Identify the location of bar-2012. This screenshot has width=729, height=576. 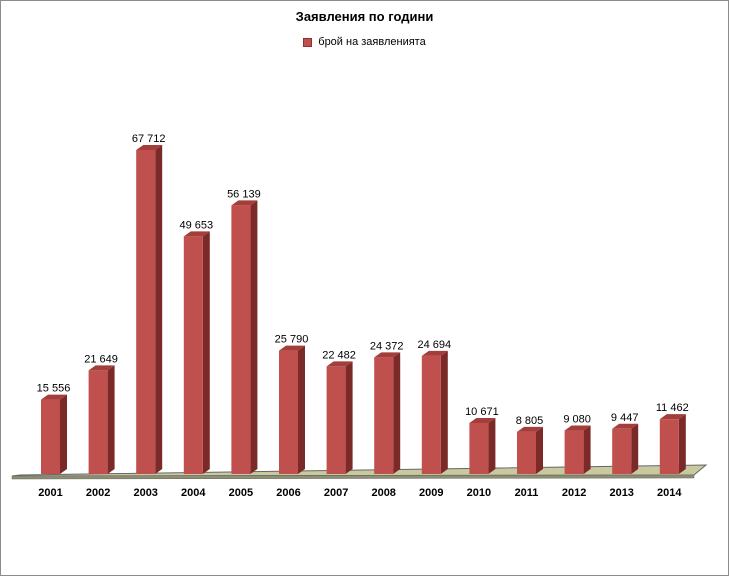
(574, 452).